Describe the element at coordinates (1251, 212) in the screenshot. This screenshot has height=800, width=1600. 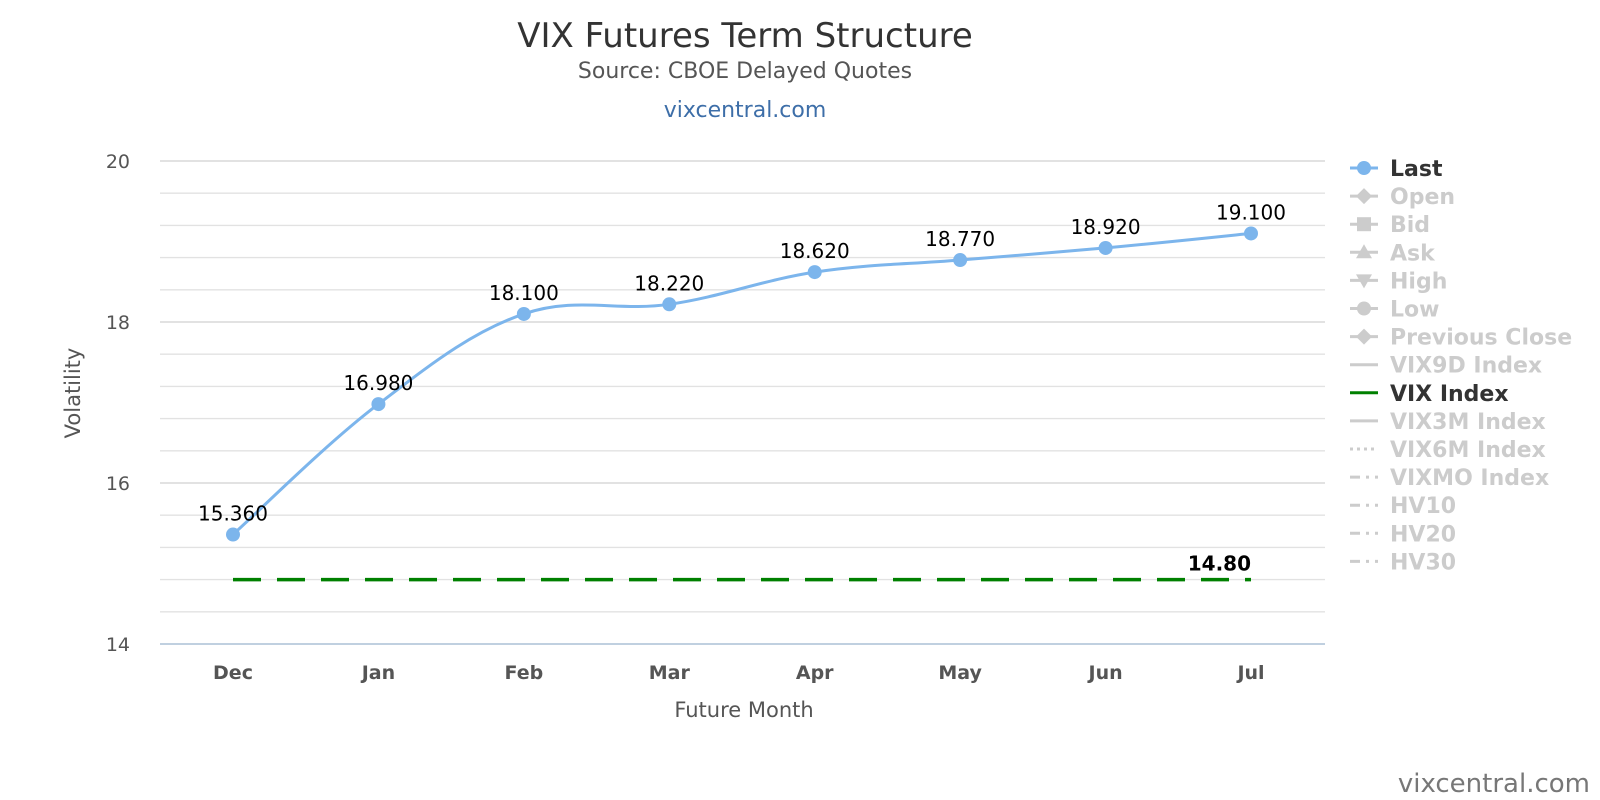
I see `last-data-label: 19.100` at that location.